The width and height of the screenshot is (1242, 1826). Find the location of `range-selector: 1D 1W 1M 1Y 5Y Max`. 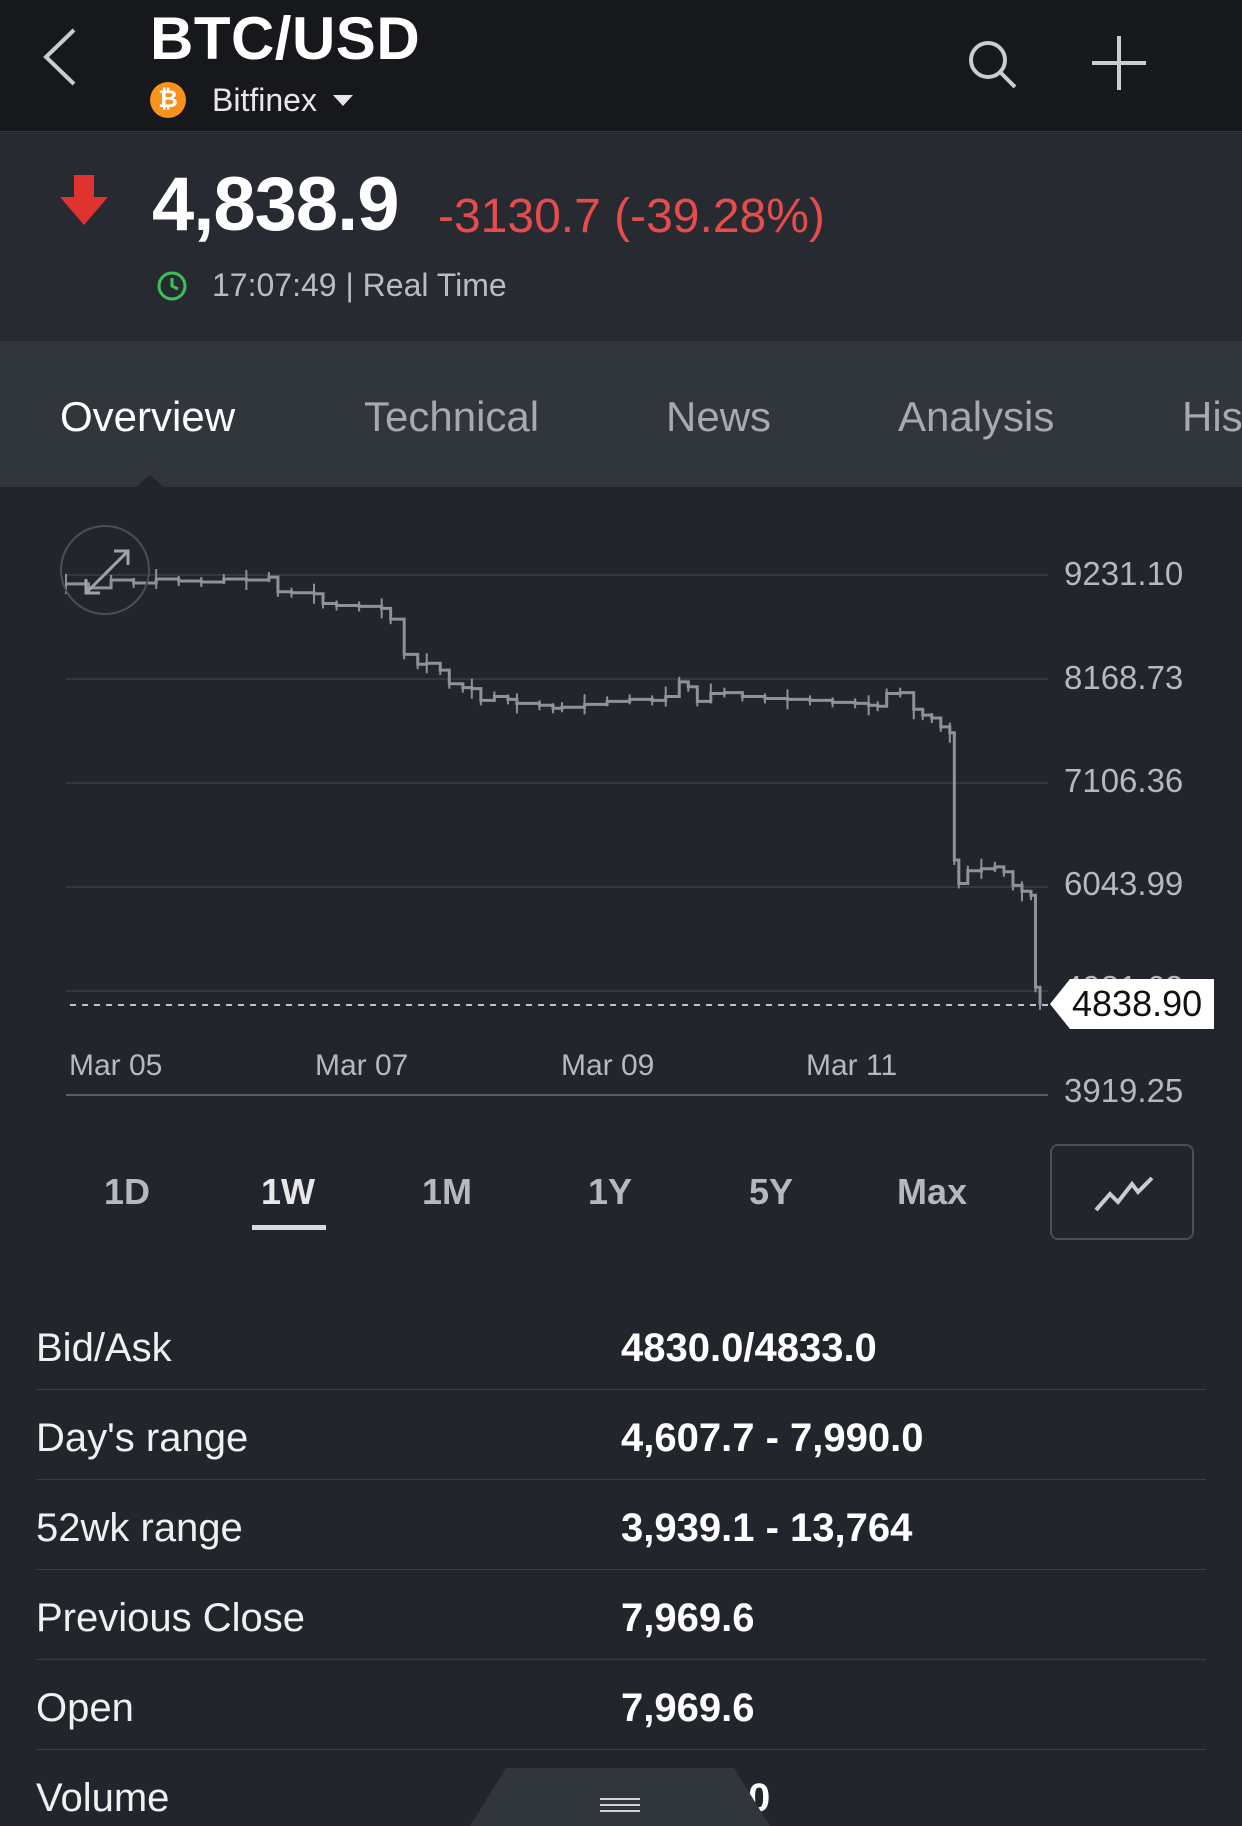

range-selector: 1D 1W 1M 1Y 5Y Max is located at coordinates (621, 1192).